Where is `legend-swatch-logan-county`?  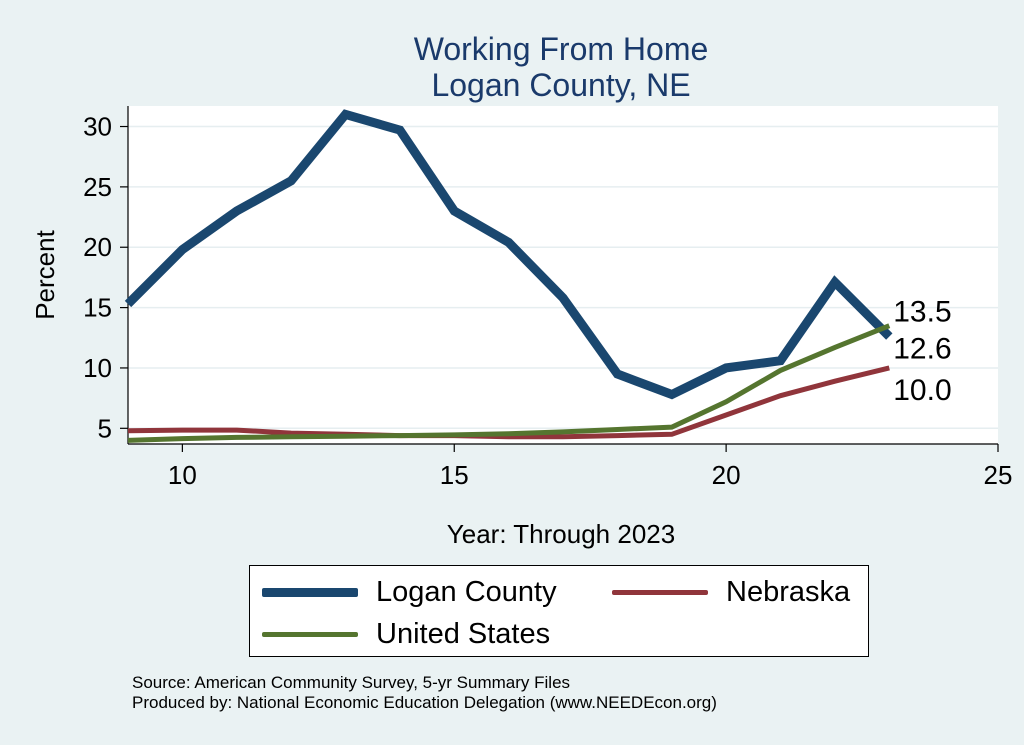
legend-swatch-logan-county is located at coordinates (310, 592).